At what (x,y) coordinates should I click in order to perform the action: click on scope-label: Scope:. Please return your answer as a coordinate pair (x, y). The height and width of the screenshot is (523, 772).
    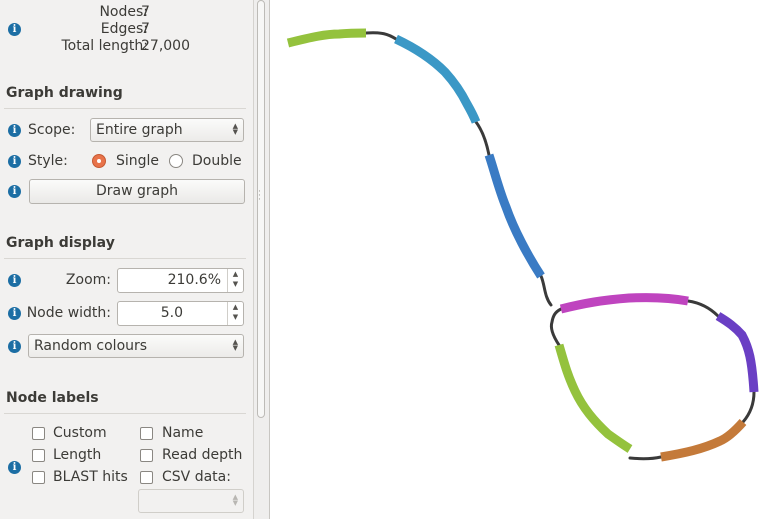
    Looking at the image, I should click on (52, 130).